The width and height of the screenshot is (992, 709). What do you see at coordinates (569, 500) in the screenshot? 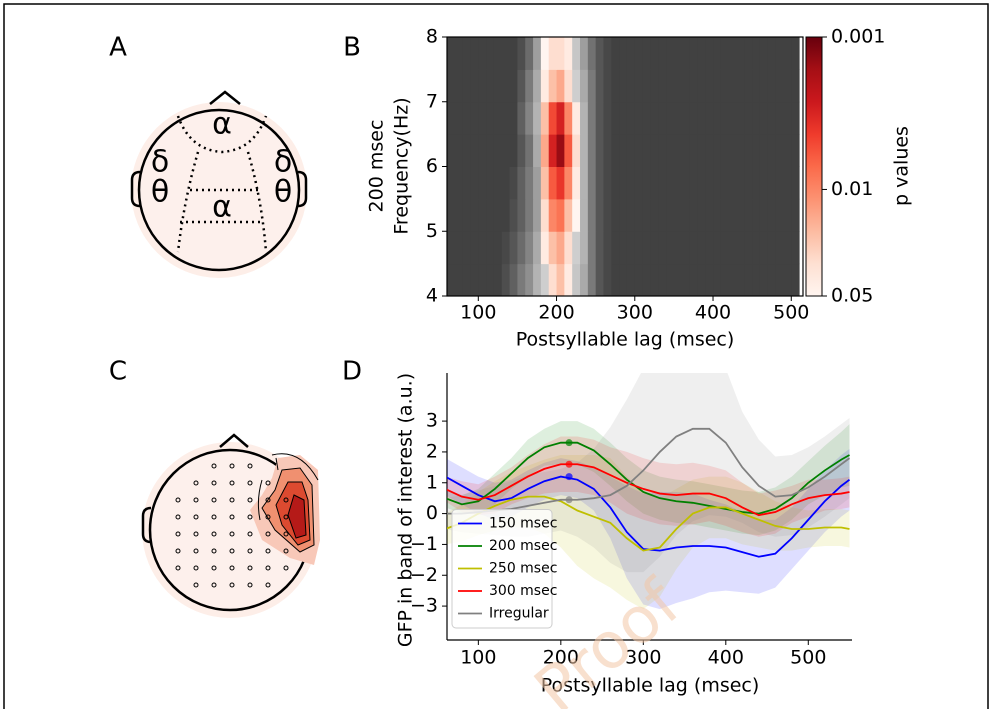
I see `marker` at bounding box center [569, 500].